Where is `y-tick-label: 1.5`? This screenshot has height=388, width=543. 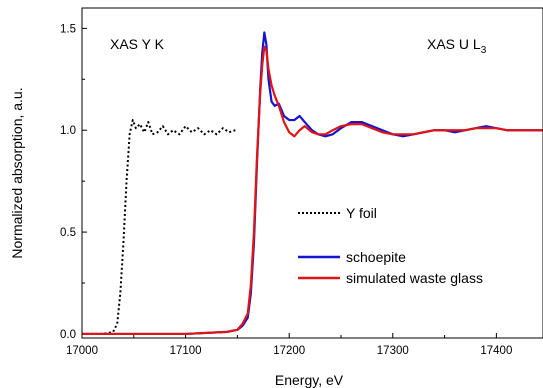
y-tick-label: 1.5 is located at coordinates (68, 29).